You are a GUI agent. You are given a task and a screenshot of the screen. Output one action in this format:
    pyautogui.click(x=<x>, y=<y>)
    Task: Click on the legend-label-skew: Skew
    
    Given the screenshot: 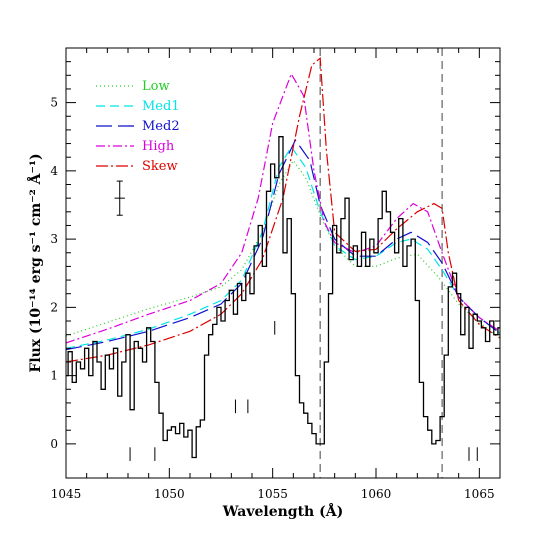 What is the action you would take?
    pyautogui.click(x=160, y=166)
    